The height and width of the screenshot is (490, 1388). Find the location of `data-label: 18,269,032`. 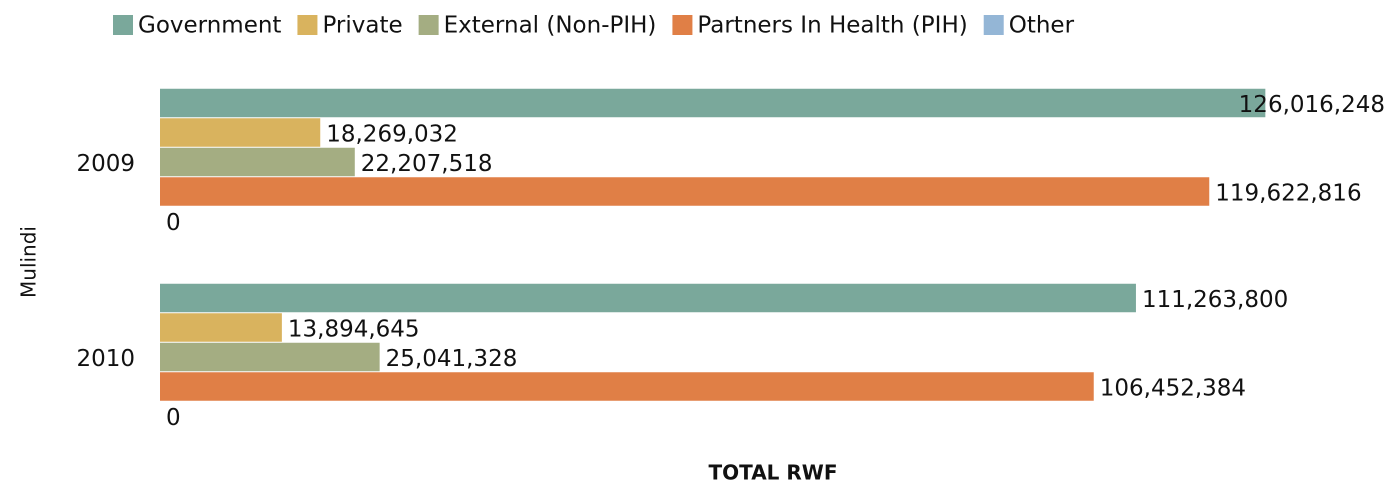

data-label: 18,269,032 is located at coordinates (392, 135).